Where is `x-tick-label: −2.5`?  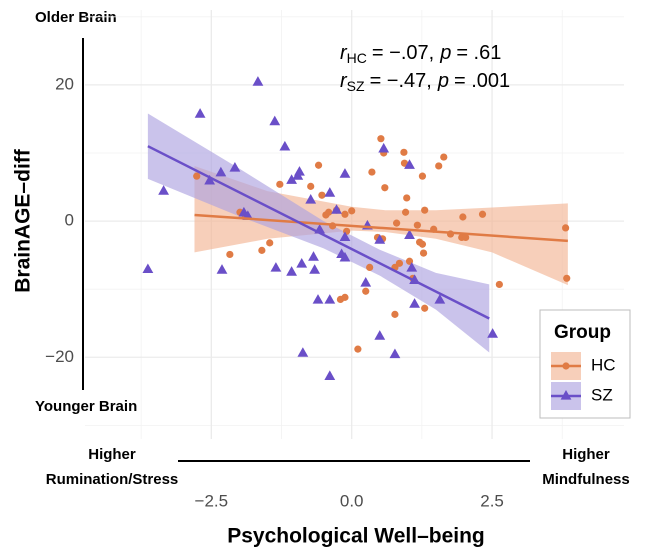
x-tick-label: −2.5 is located at coordinates (212, 500).